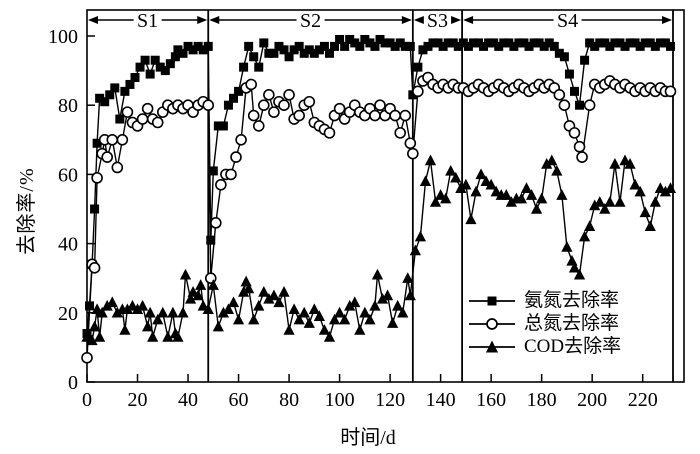  What do you see at coordinates (572, 300) in the screenshot?
I see `legend-label: 氨氮去除率` at bounding box center [572, 300].